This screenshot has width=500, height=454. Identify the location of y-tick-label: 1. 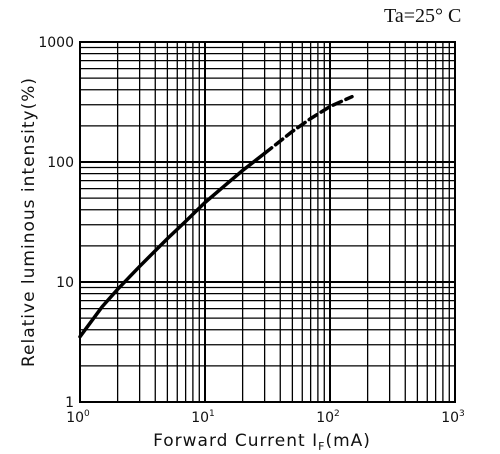
(69, 403).